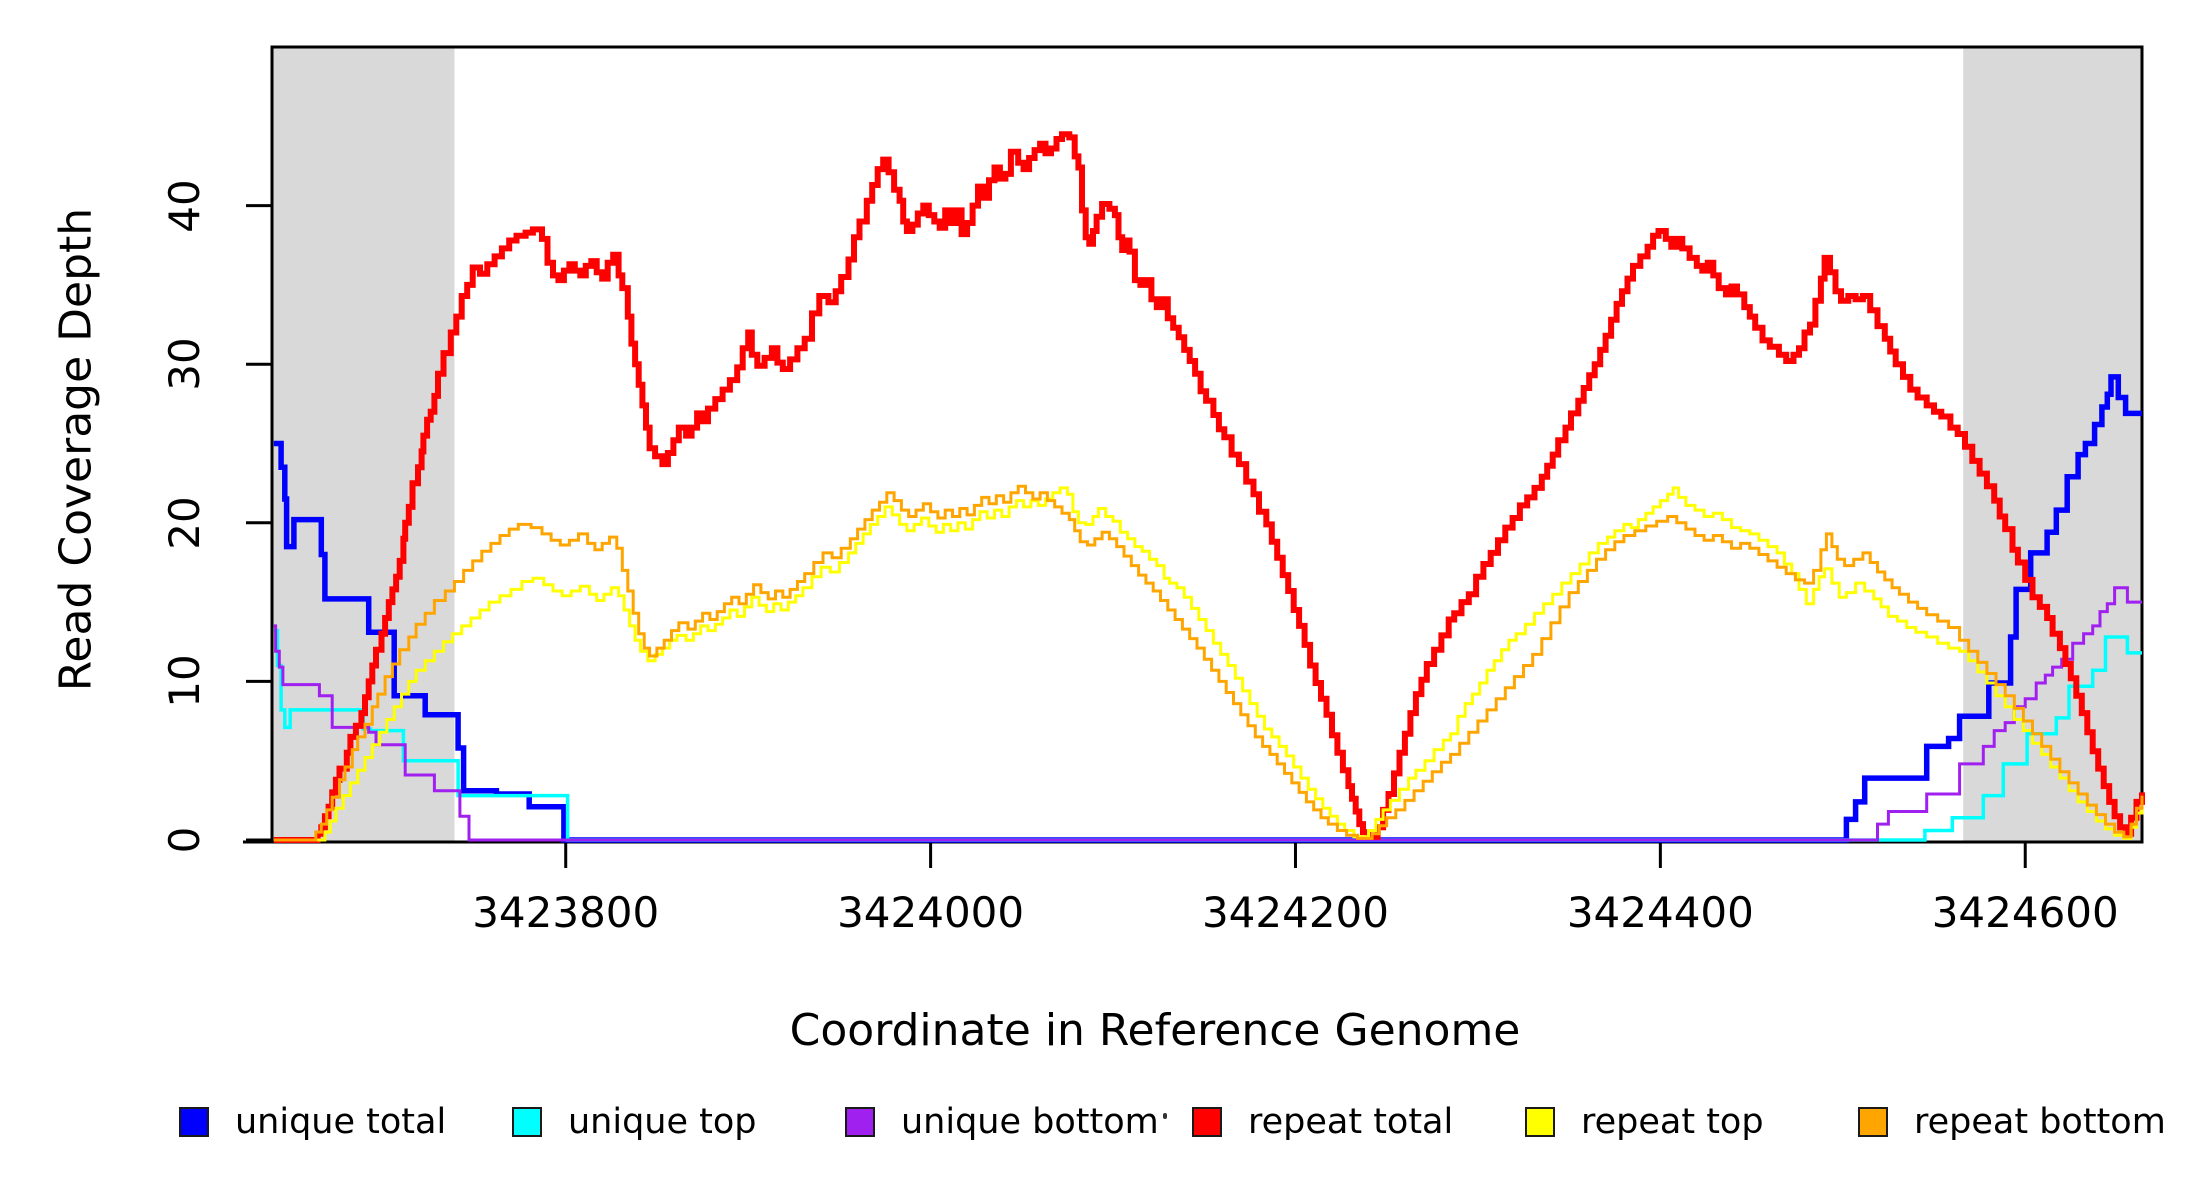 Image resolution: width=2200 pixels, height=1200 pixels. What do you see at coordinates (1660, 912) in the screenshot?
I see `x-tick-label: 3424400` at bounding box center [1660, 912].